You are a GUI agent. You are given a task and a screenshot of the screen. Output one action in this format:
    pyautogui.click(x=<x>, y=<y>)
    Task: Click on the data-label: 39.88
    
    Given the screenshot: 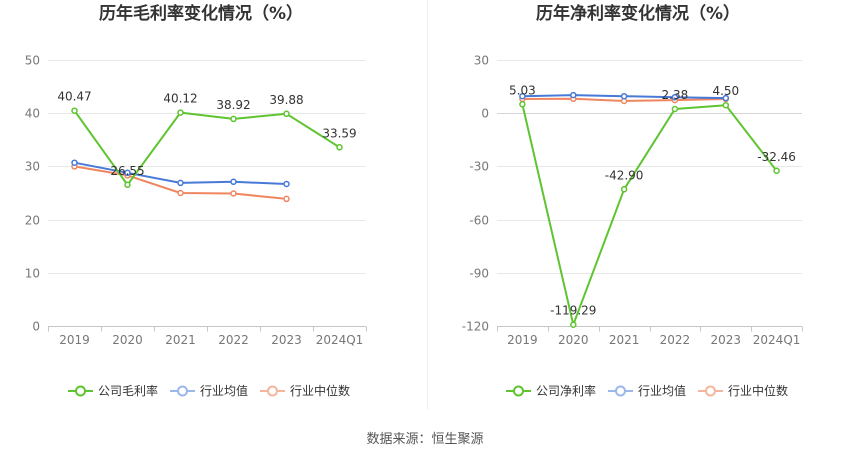 What is the action you would take?
    pyautogui.click(x=286, y=100)
    